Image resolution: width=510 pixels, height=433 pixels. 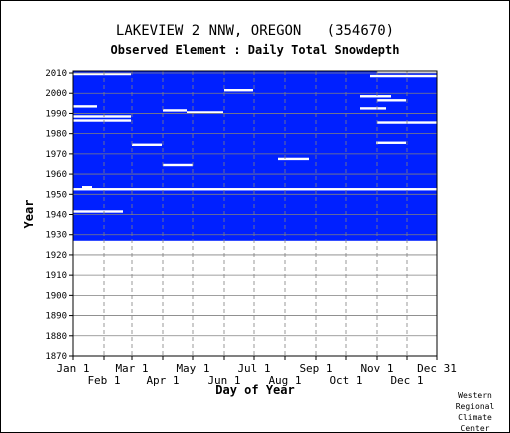 I want to click on x-tick-label-upper: Jul 1, so click(x=253, y=368).